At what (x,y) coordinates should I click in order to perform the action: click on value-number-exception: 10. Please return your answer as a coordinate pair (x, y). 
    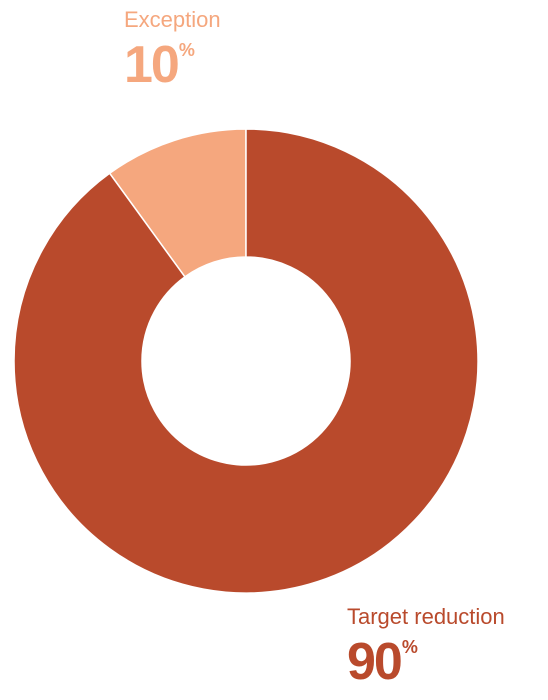
    Looking at the image, I should click on (152, 65).